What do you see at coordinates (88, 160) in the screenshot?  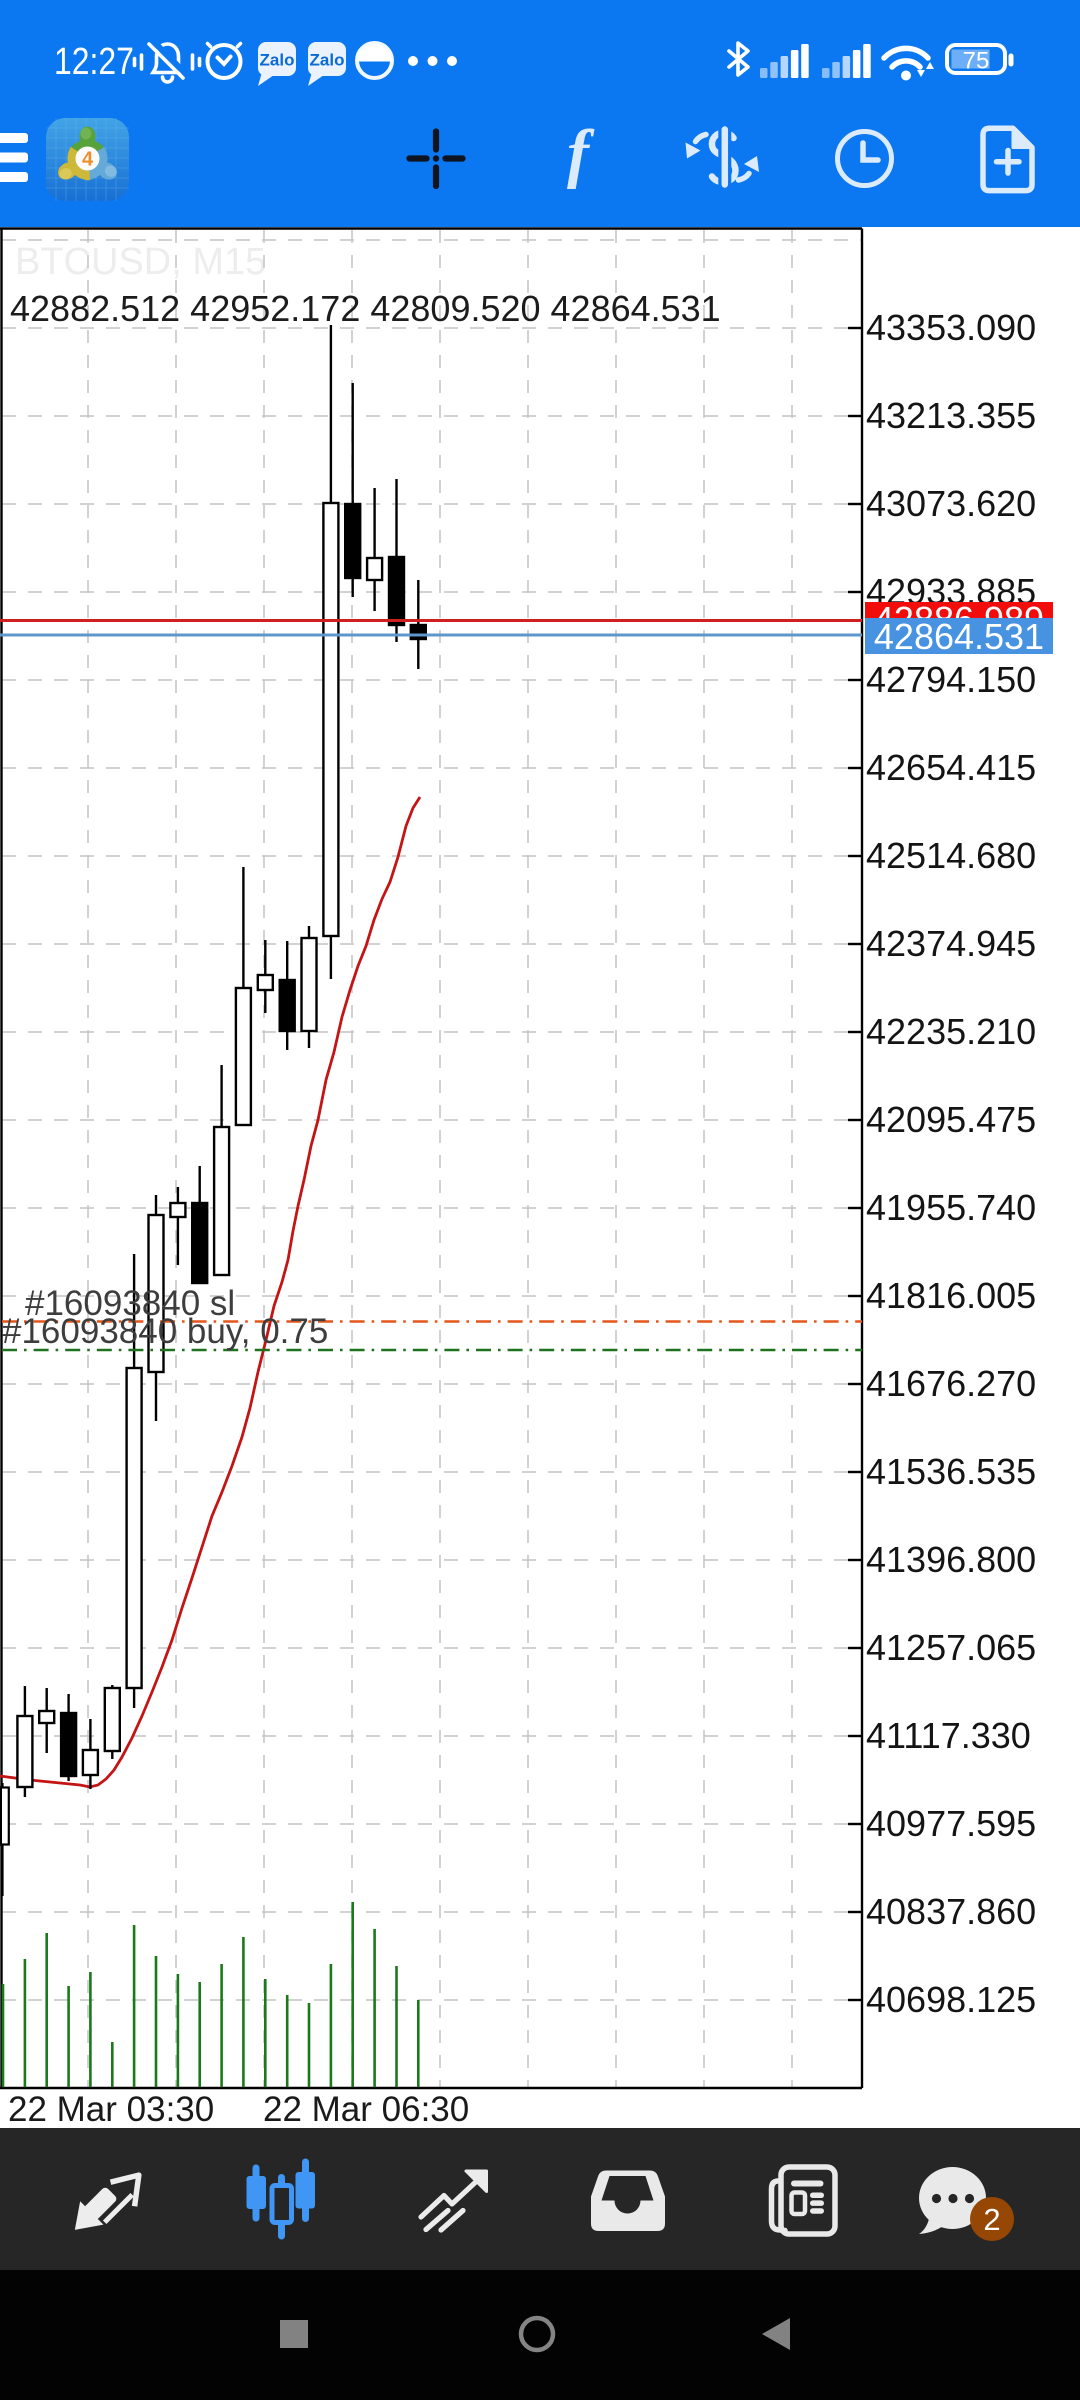 I see `svg-text: 4` at bounding box center [88, 160].